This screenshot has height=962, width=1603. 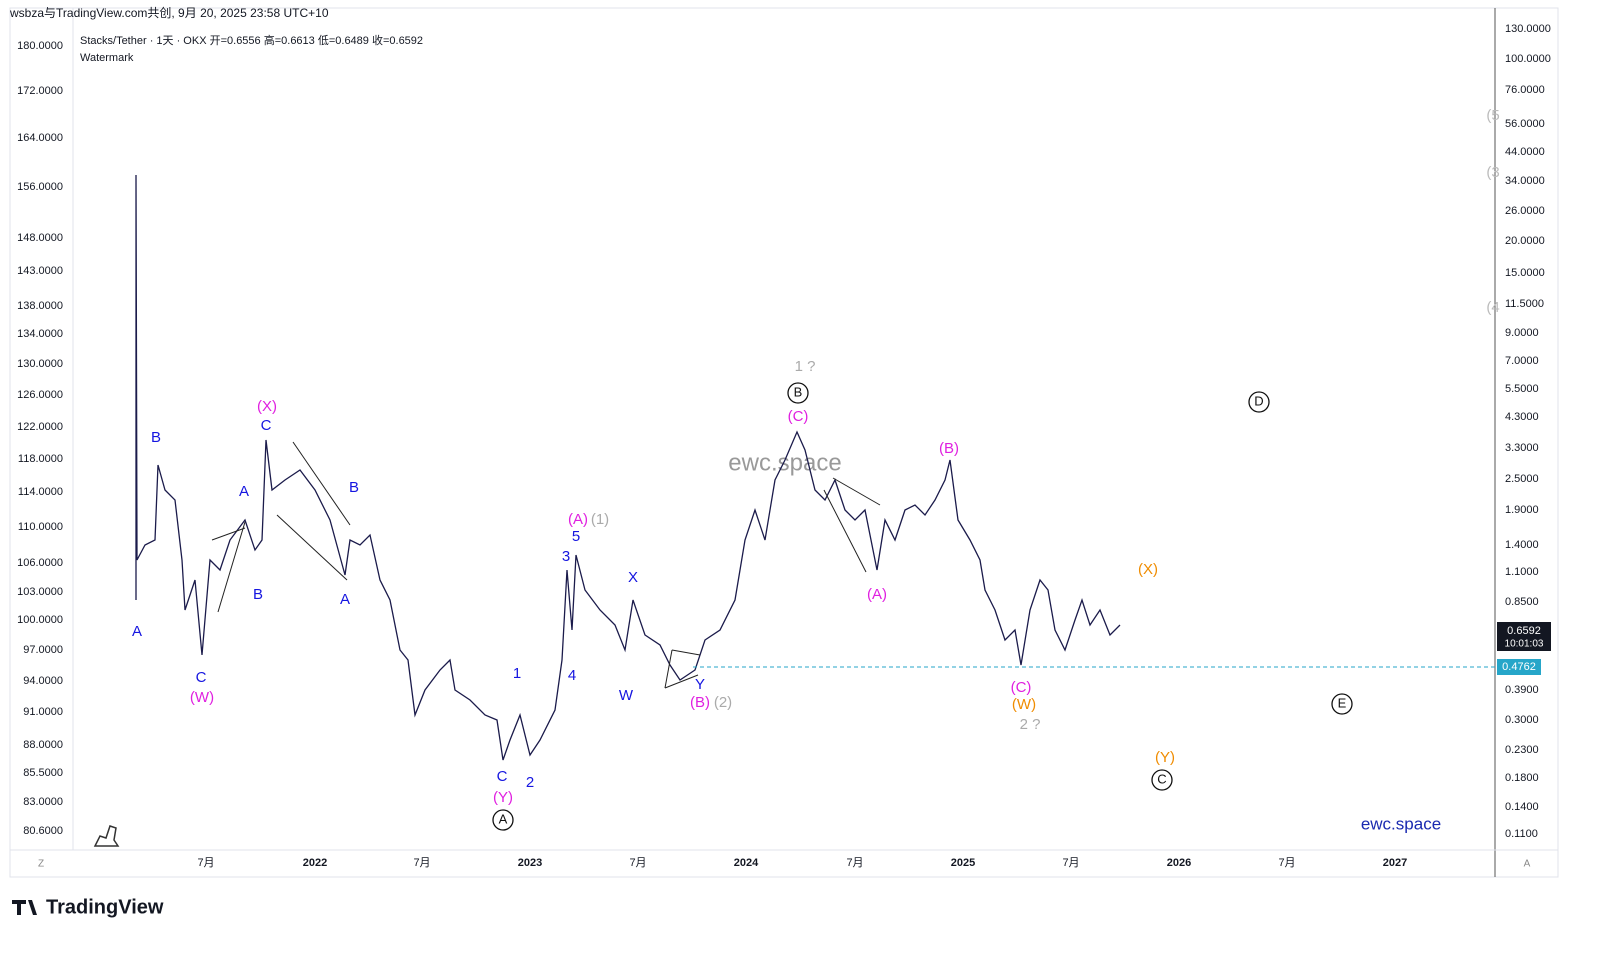 I want to click on x-axis-label: 2022, so click(x=315, y=863).